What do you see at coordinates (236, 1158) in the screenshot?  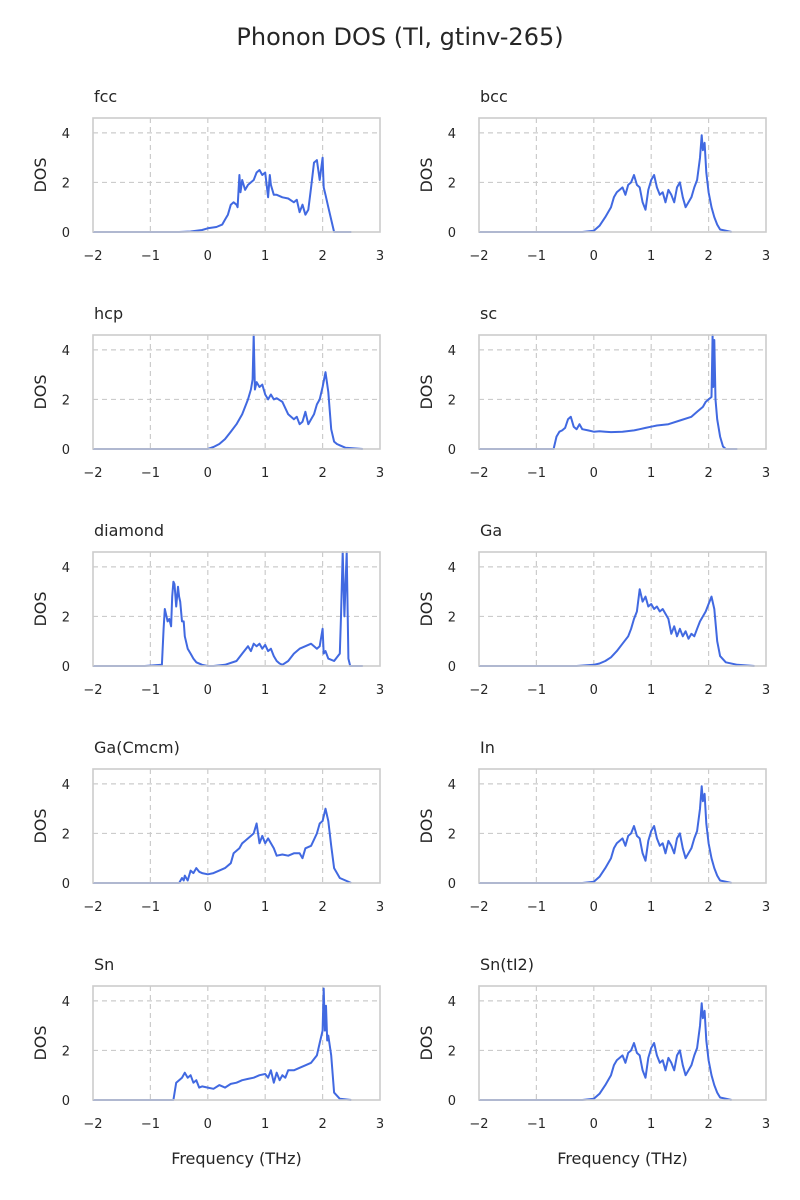 I see `x-axis-label: Frequency (THz)` at bounding box center [236, 1158].